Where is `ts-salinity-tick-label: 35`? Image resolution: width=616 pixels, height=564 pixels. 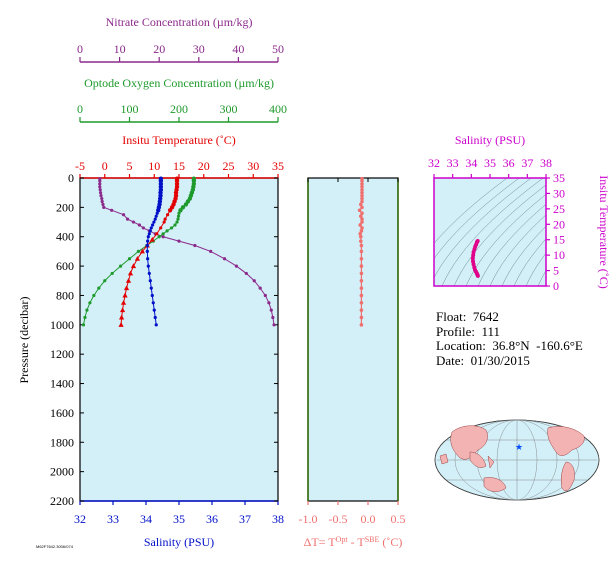
ts-salinity-tick-label: 35 is located at coordinates (490, 163).